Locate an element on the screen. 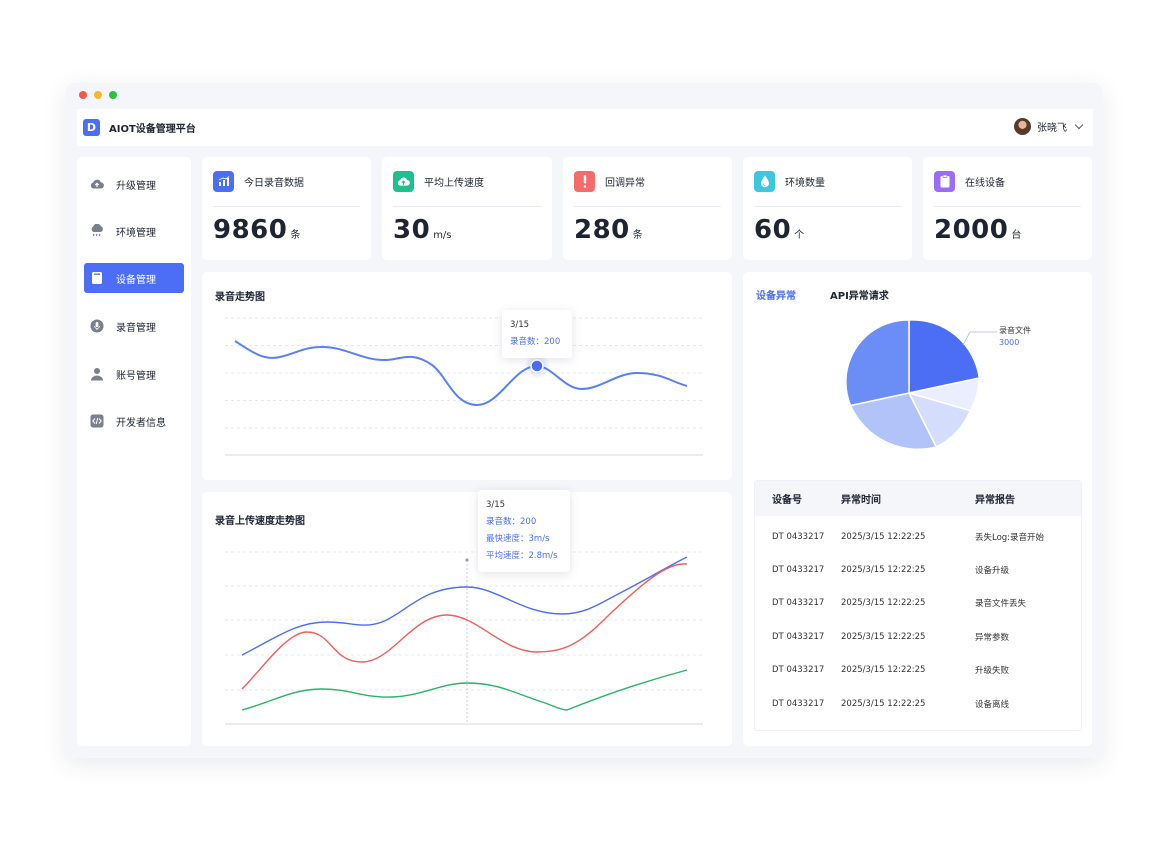 This screenshot has width=1172, height=854. table-row: DT 0433217 2025/3/15 12:22:25 录音文件丢失 is located at coordinates (918, 603).